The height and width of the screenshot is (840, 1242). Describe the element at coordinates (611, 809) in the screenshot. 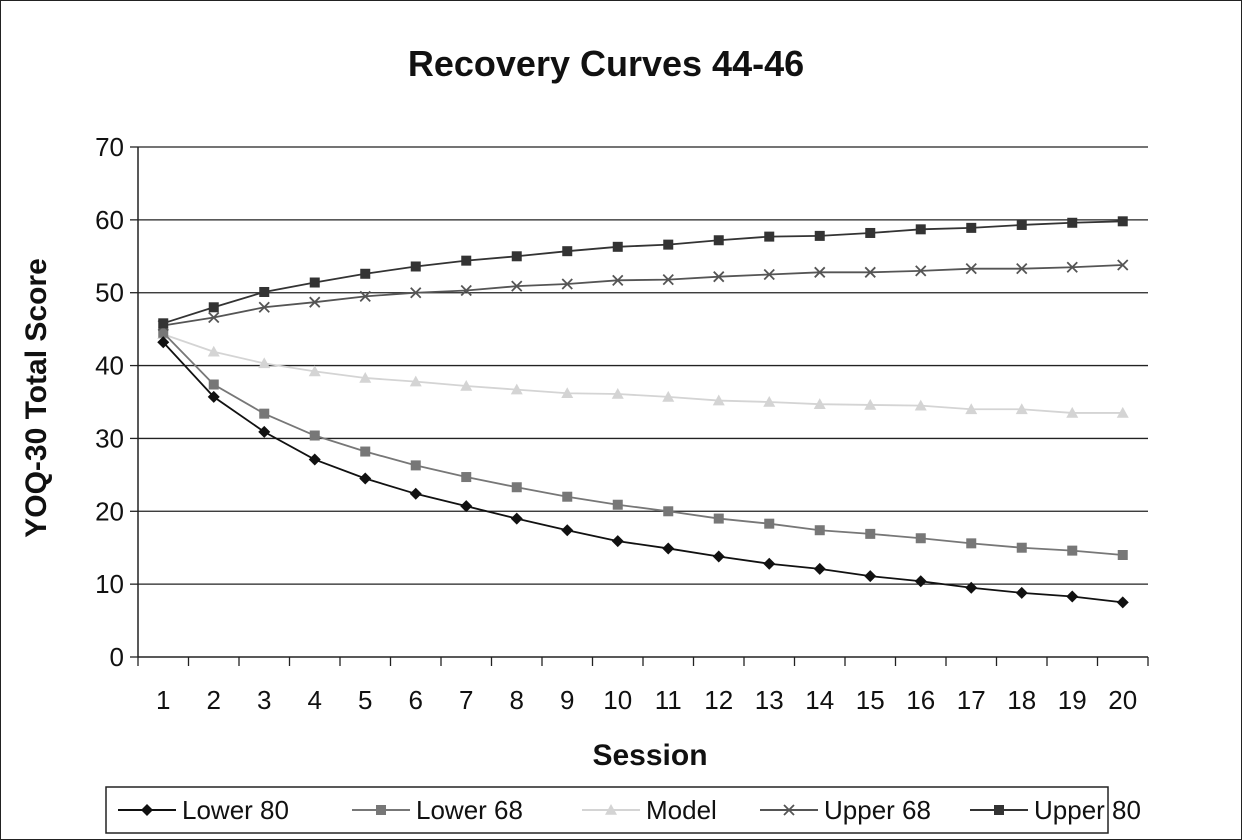

I see `legend-marker-model` at that location.